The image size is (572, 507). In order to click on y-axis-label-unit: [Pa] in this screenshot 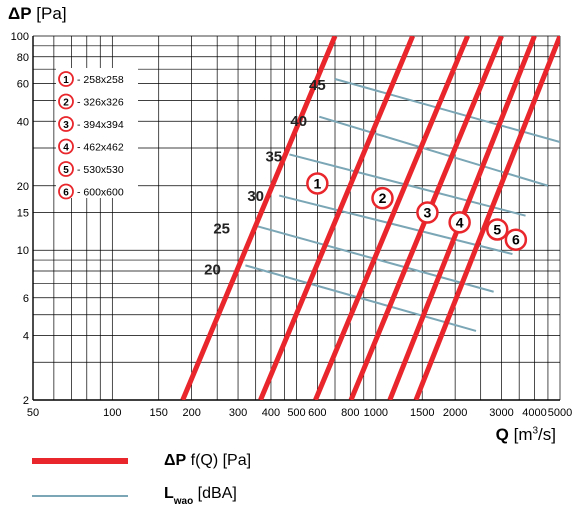, I will do `click(51, 13)`.